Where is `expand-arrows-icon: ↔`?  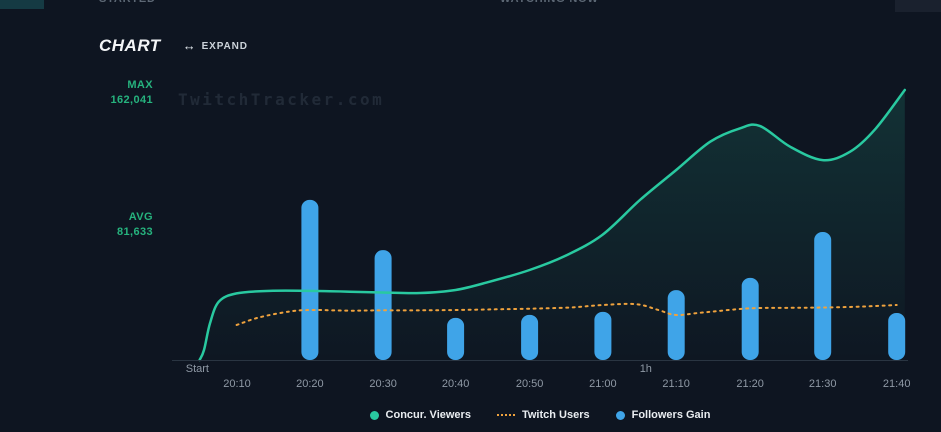
expand-arrows-icon: ↔ is located at coordinates (189, 45).